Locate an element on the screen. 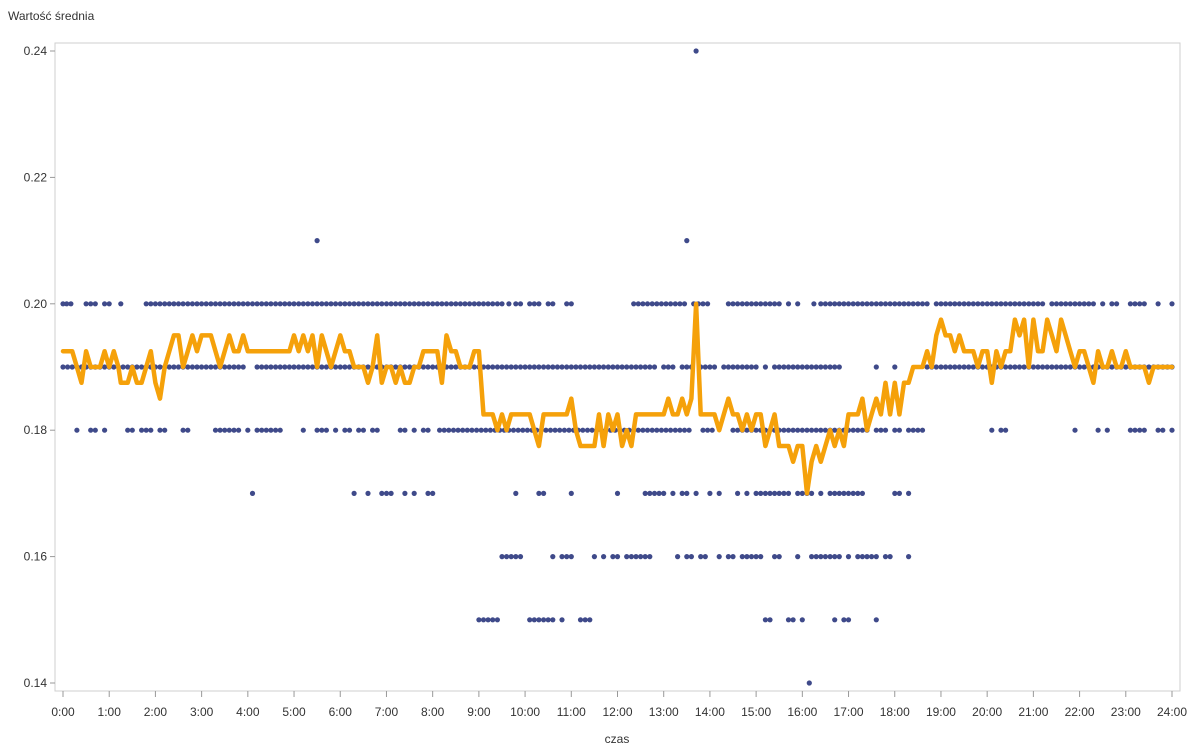 This screenshot has height=747, width=1190. y-tick-label: 0.24 is located at coordinates (36, 51).